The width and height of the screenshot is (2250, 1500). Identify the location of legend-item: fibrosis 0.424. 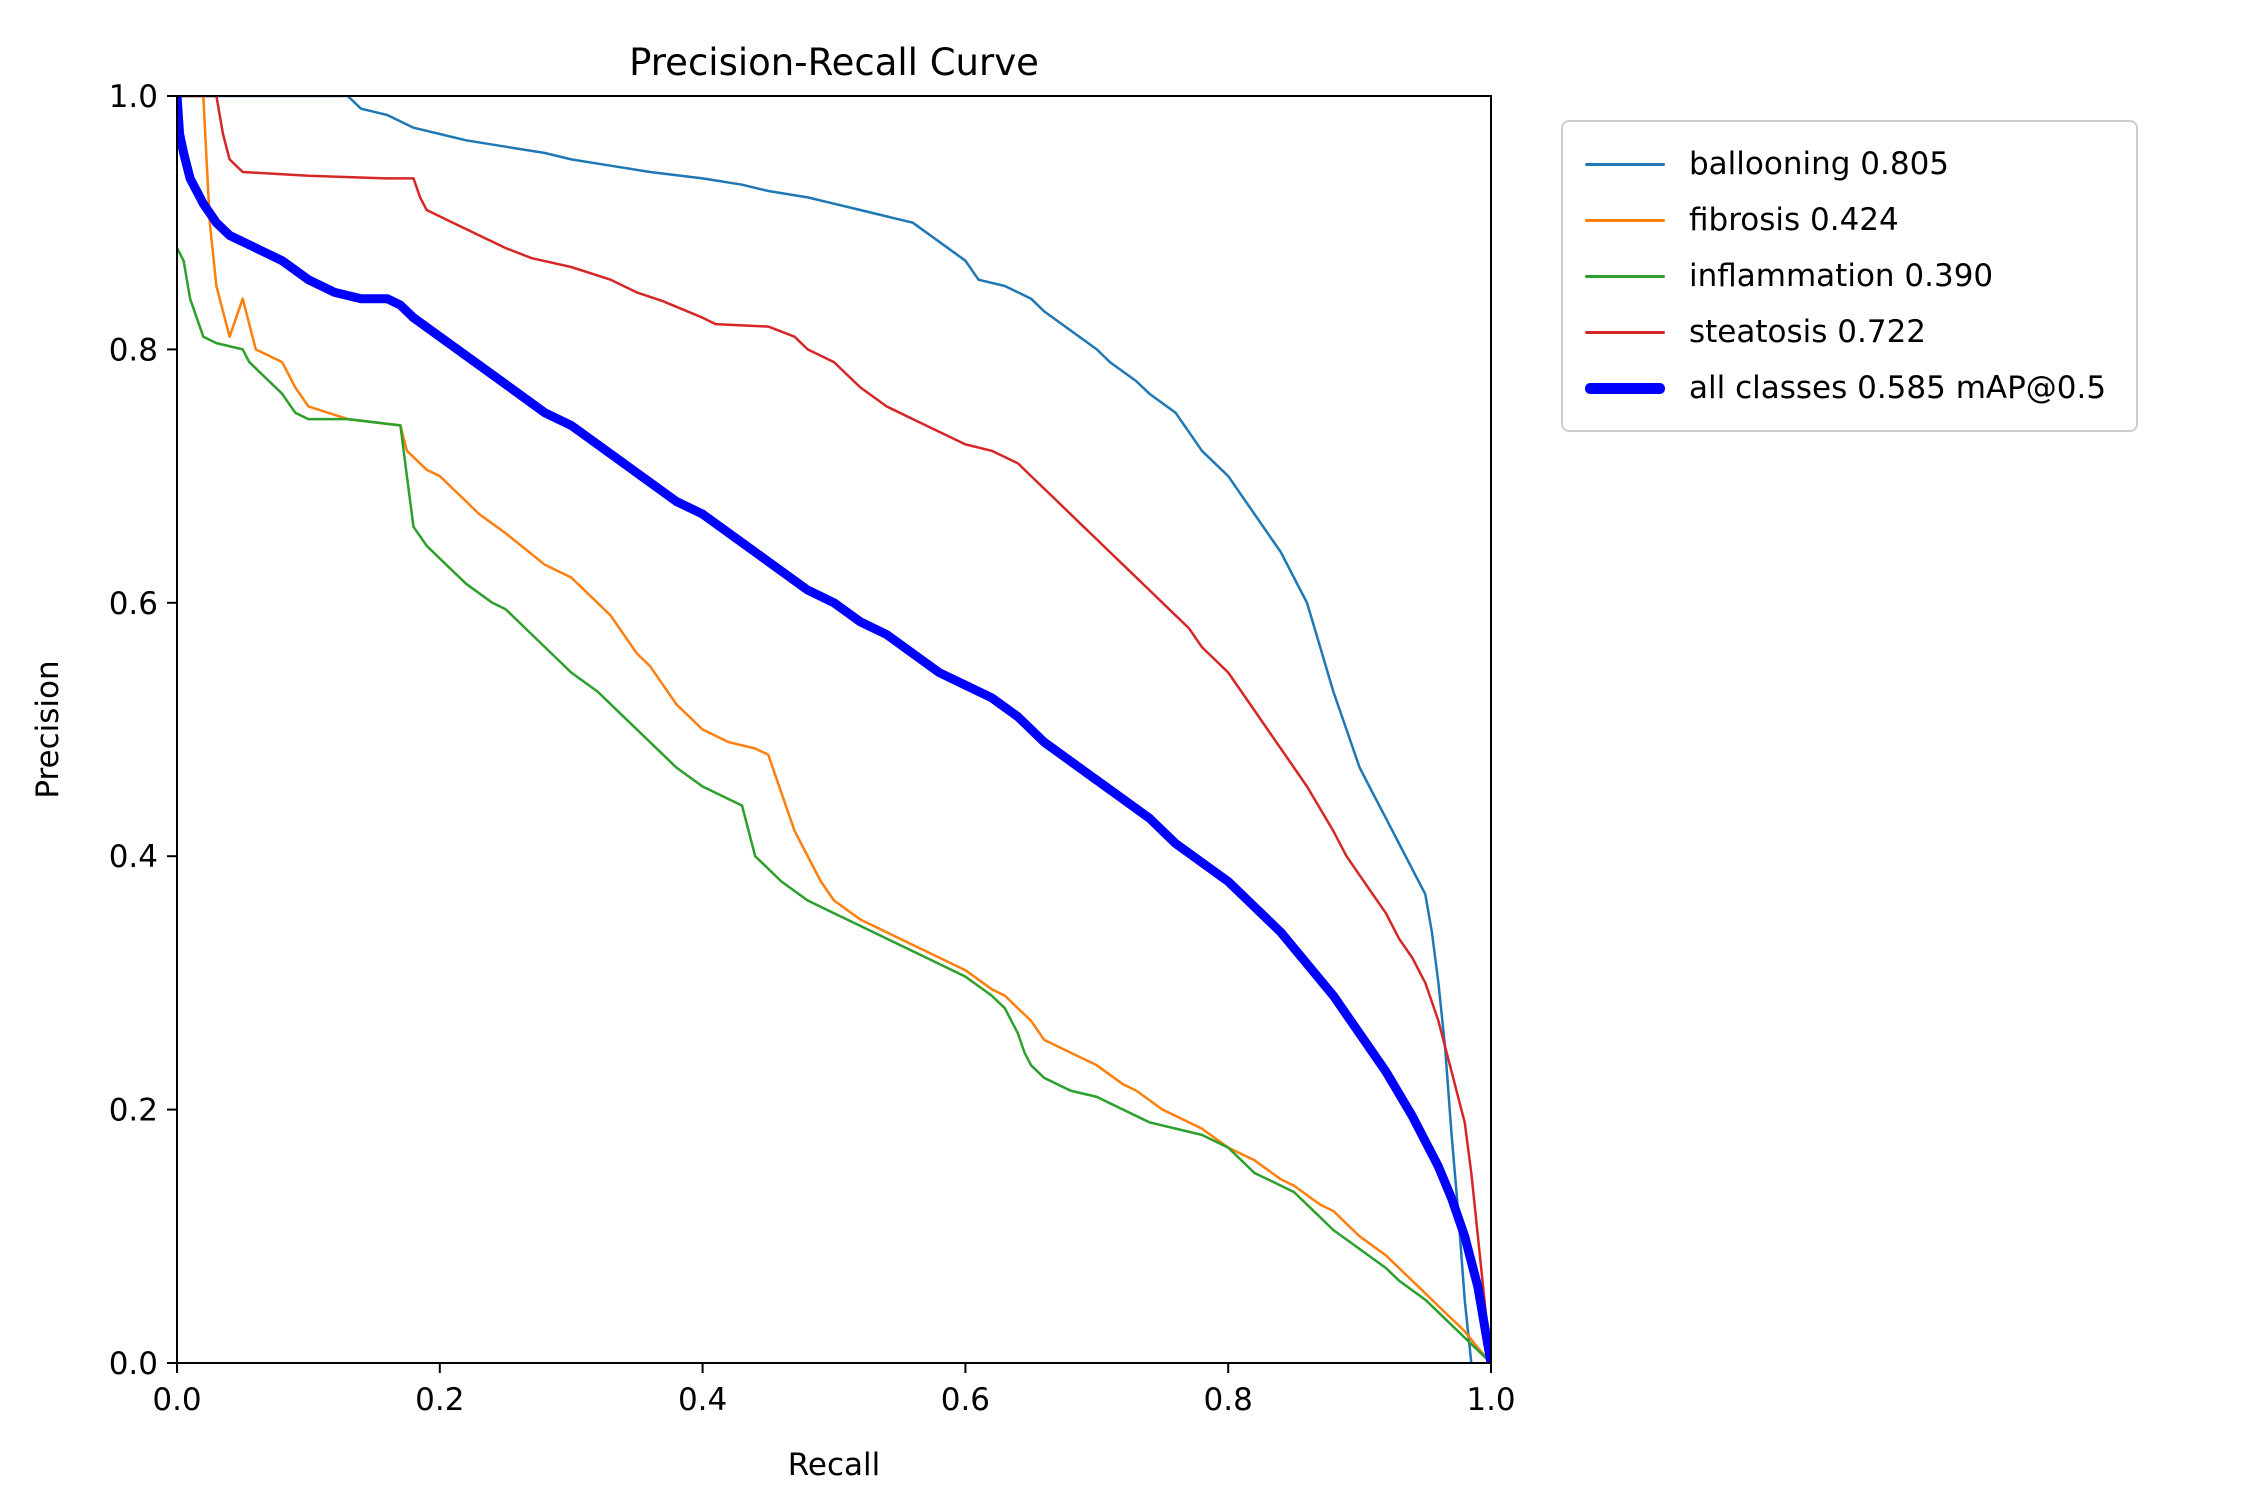
(1845, 220).